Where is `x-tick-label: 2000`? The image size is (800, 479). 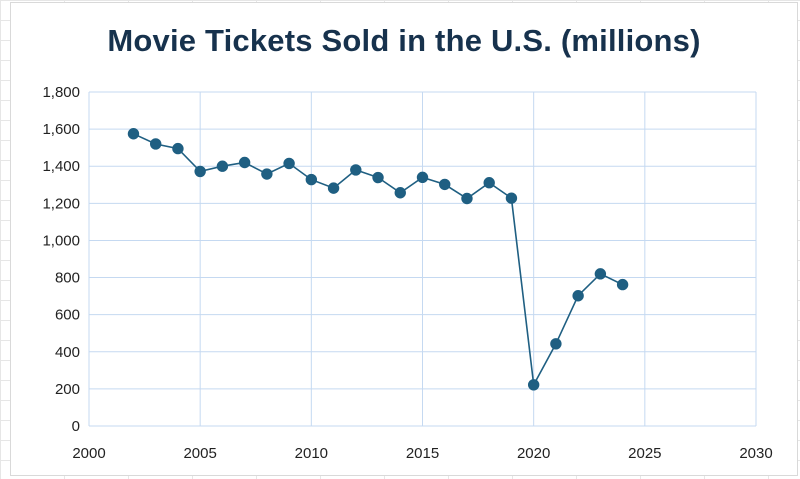
x-tick-label: 2000 is located at coordinates (88, 453).